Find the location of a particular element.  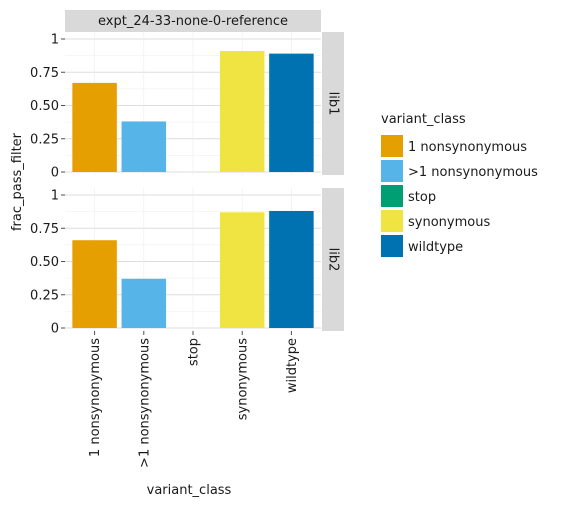

x-tick-label: synonymous is located at coordinates (243, 379).